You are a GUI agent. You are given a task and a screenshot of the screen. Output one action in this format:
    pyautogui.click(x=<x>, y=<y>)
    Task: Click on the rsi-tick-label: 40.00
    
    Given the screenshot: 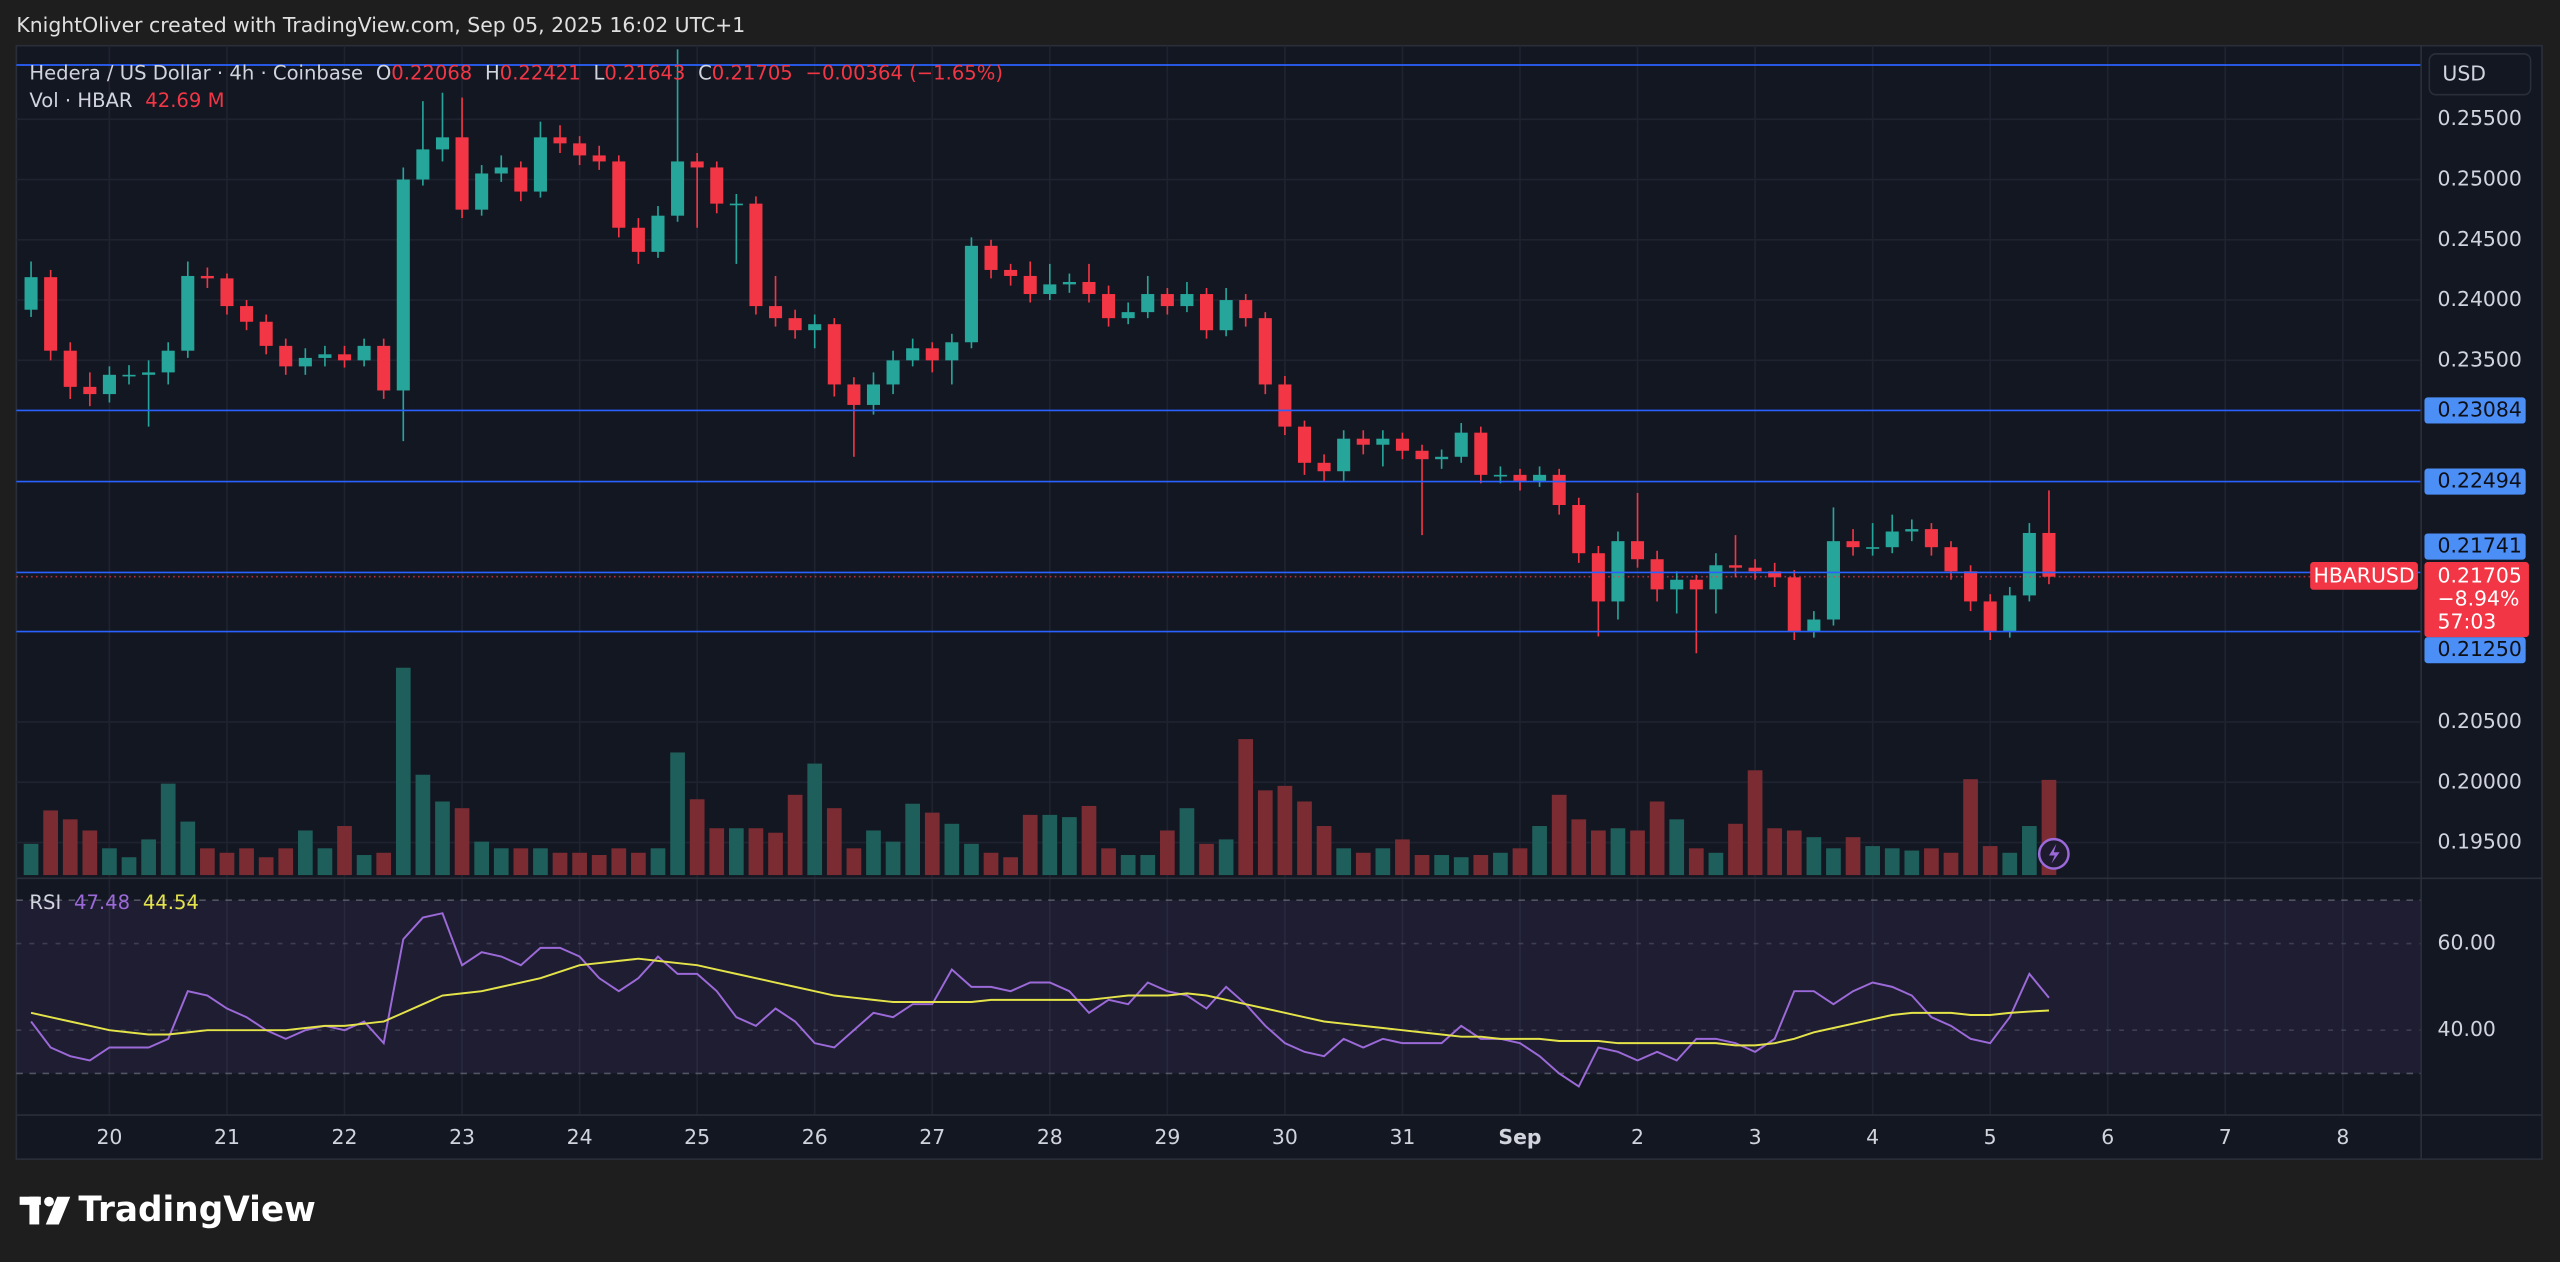 What is the action you would take?
    pyautogui.click(x=2467, y=1029)
    